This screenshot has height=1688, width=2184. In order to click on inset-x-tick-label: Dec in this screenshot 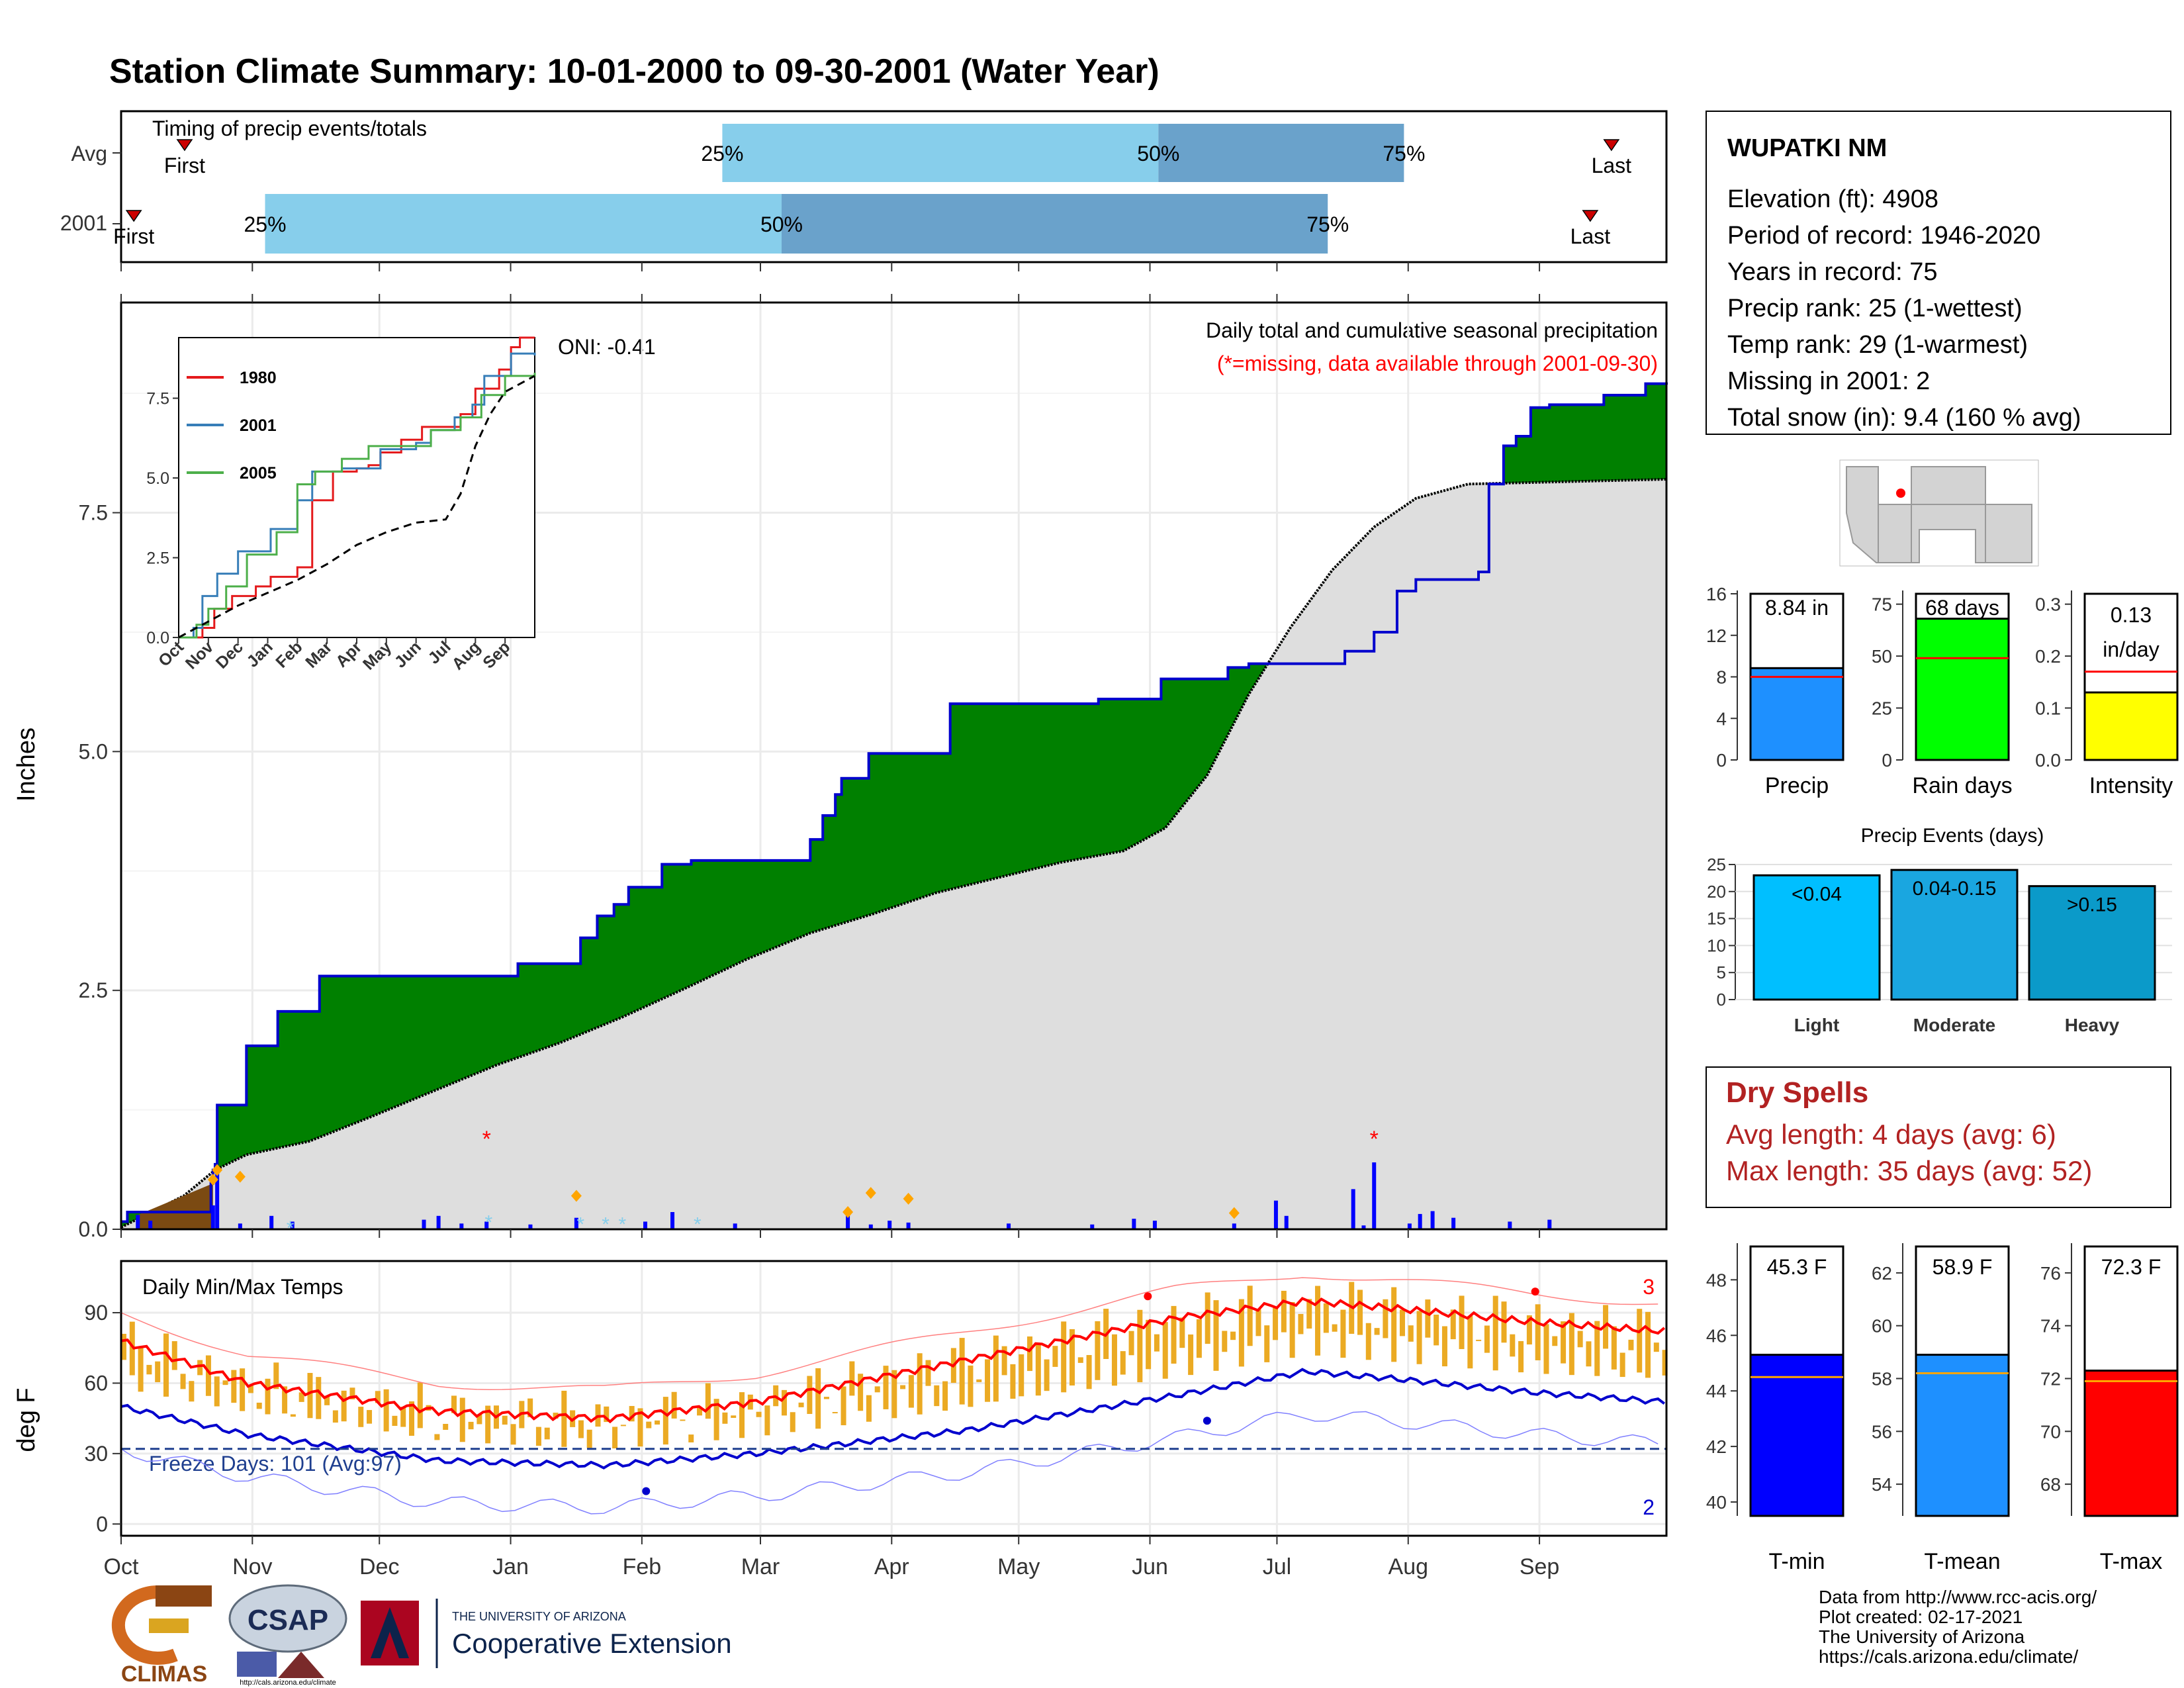, I will do `click(229, 654)`.